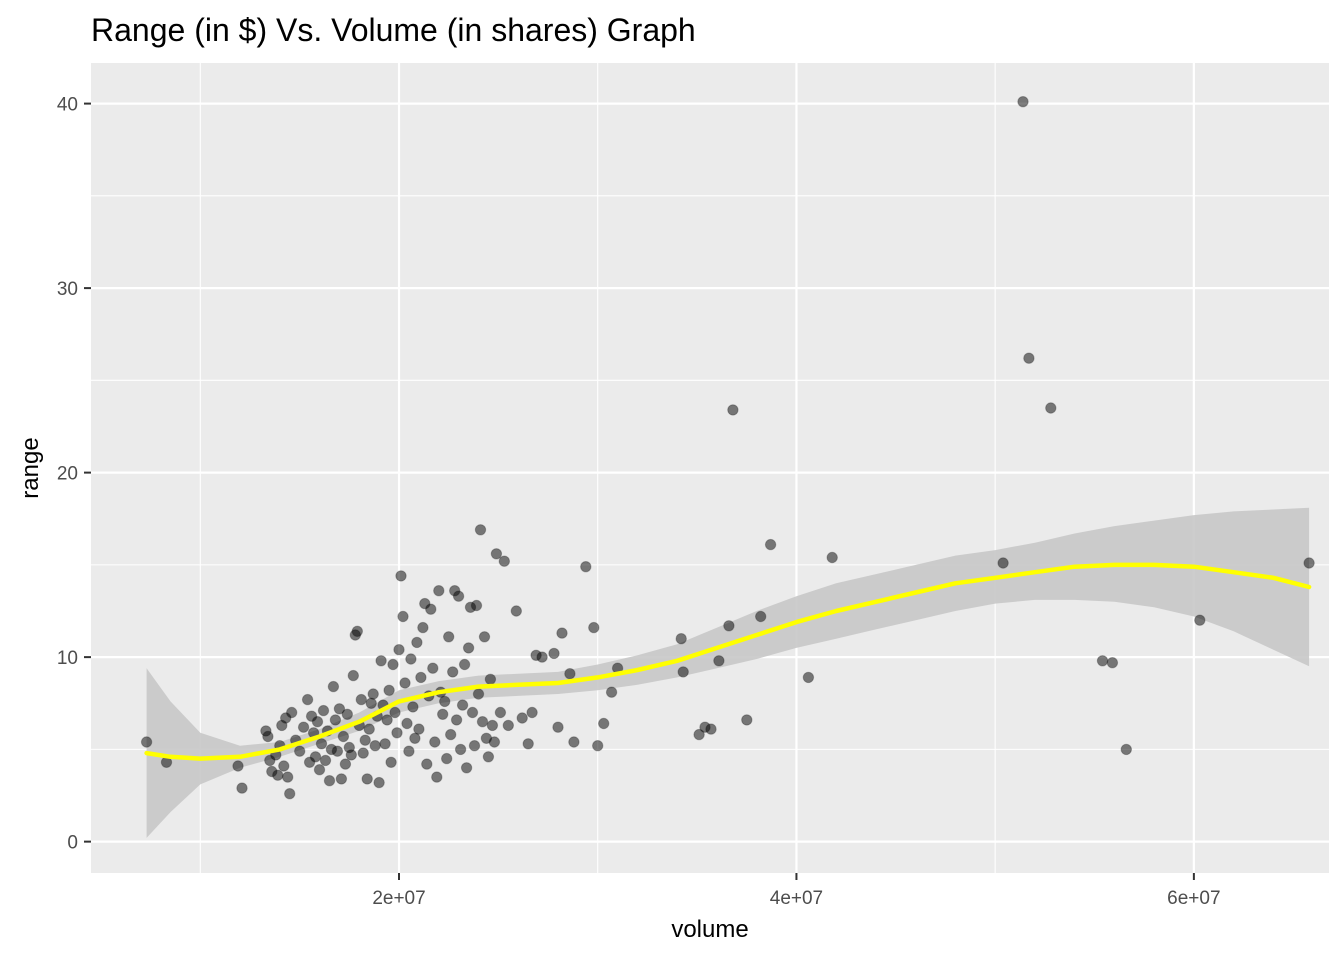 This screenshot has width=1344, height=960. What do you see at coordinates (1193, 898) in the screenshot?
I see `x-tick-label: 6e+07` at bounding box center [1193, 898].